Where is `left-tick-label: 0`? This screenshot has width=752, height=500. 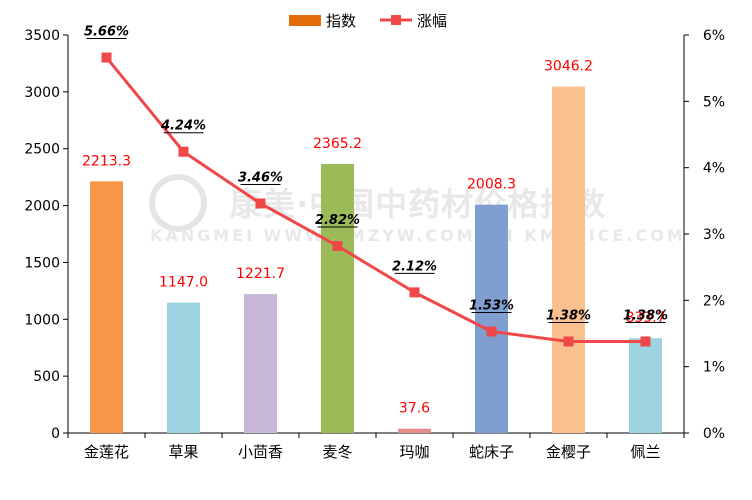
left-tick-label: 0 is located at coordinates (55, 434).